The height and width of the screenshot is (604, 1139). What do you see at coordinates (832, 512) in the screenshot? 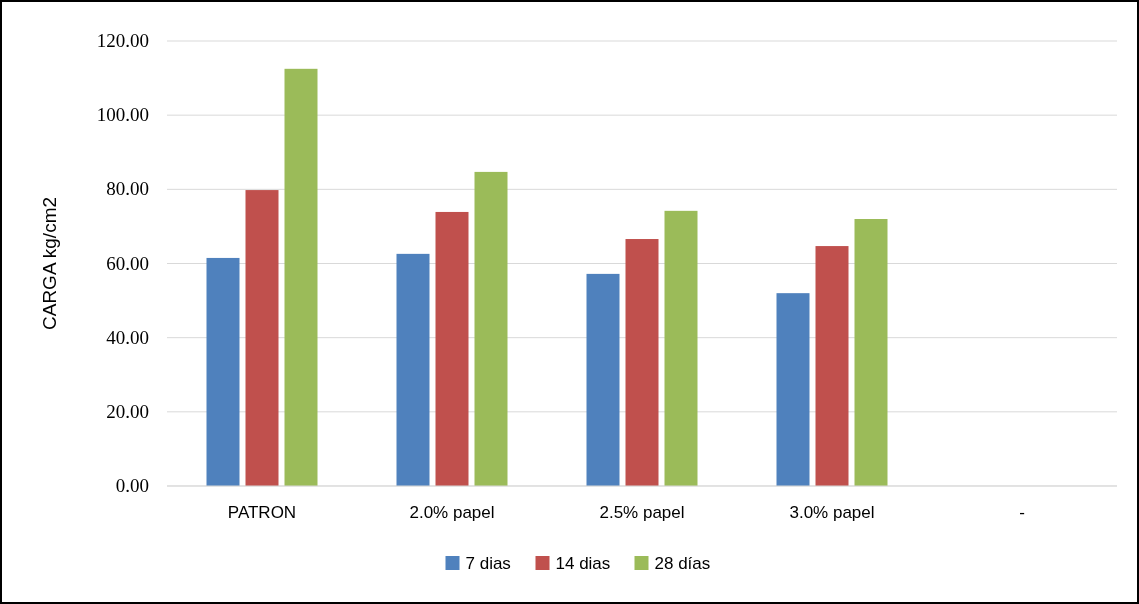
I see `x-tick-label: 3.0% papel` at bounding box center [832, 512].